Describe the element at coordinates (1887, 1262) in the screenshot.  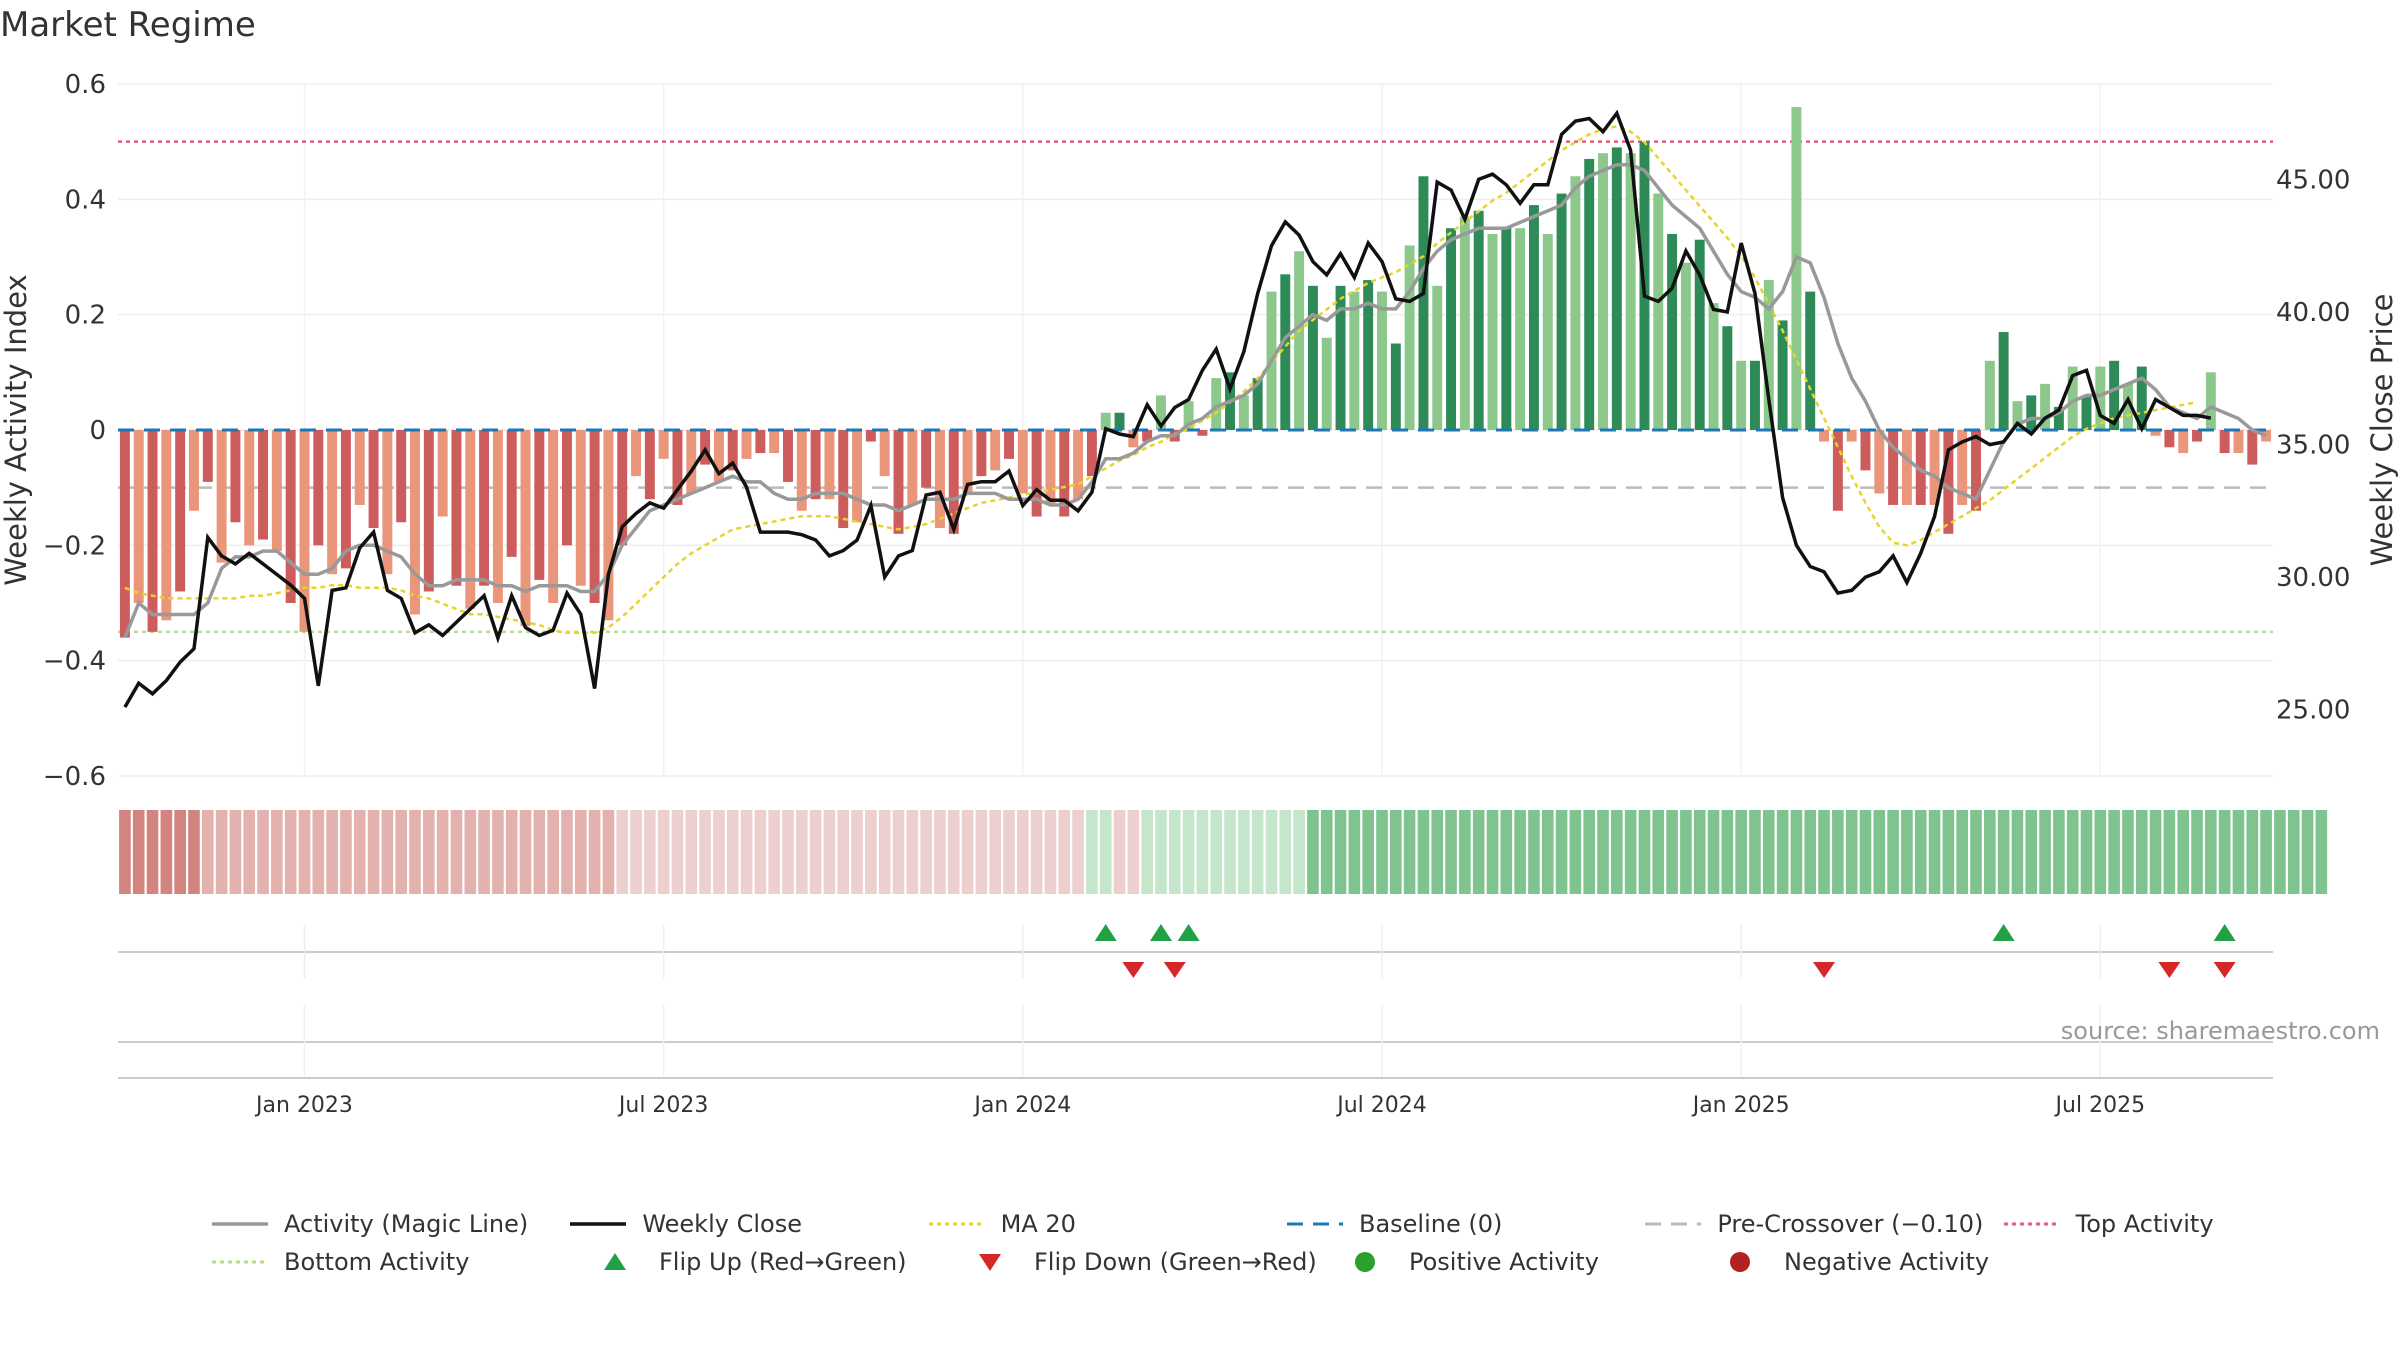
I see `legend-label: Negative Activity` at that location.